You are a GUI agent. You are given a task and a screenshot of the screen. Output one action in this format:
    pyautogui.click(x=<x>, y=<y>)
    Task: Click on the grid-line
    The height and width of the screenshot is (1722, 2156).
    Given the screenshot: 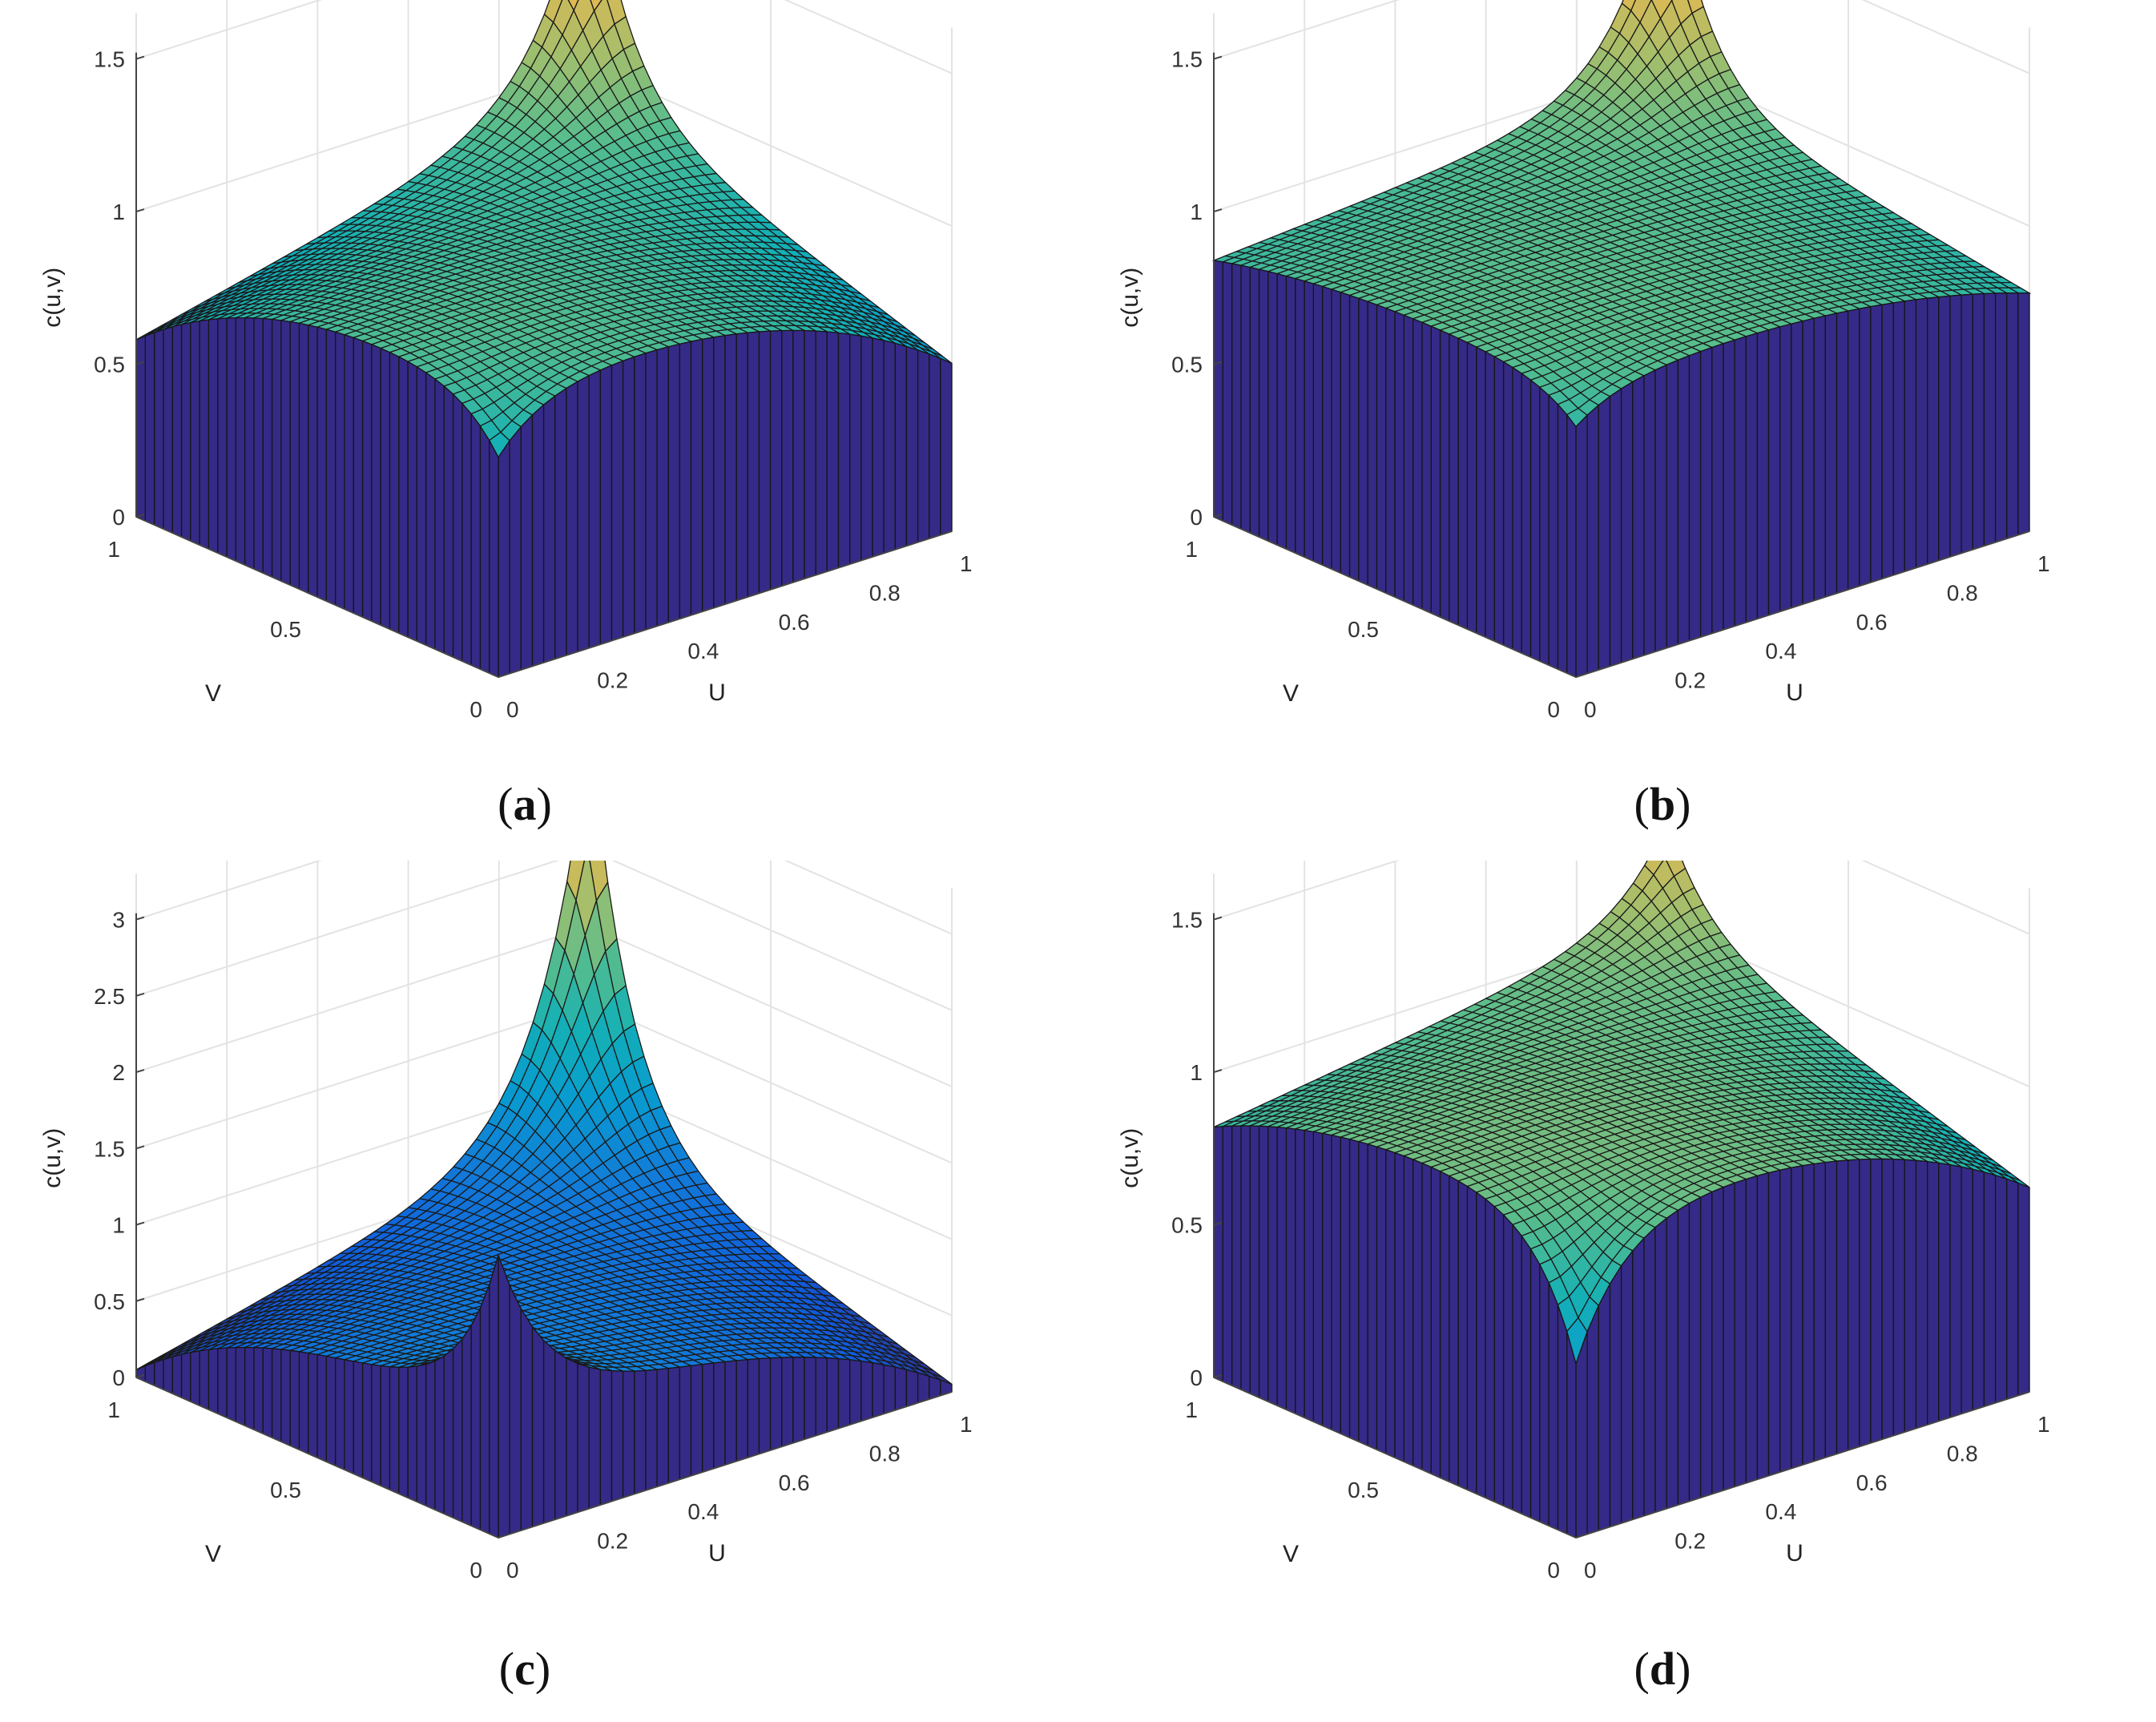 What is the action you would take?
    pyautogui.click(x=544, y=38)
    